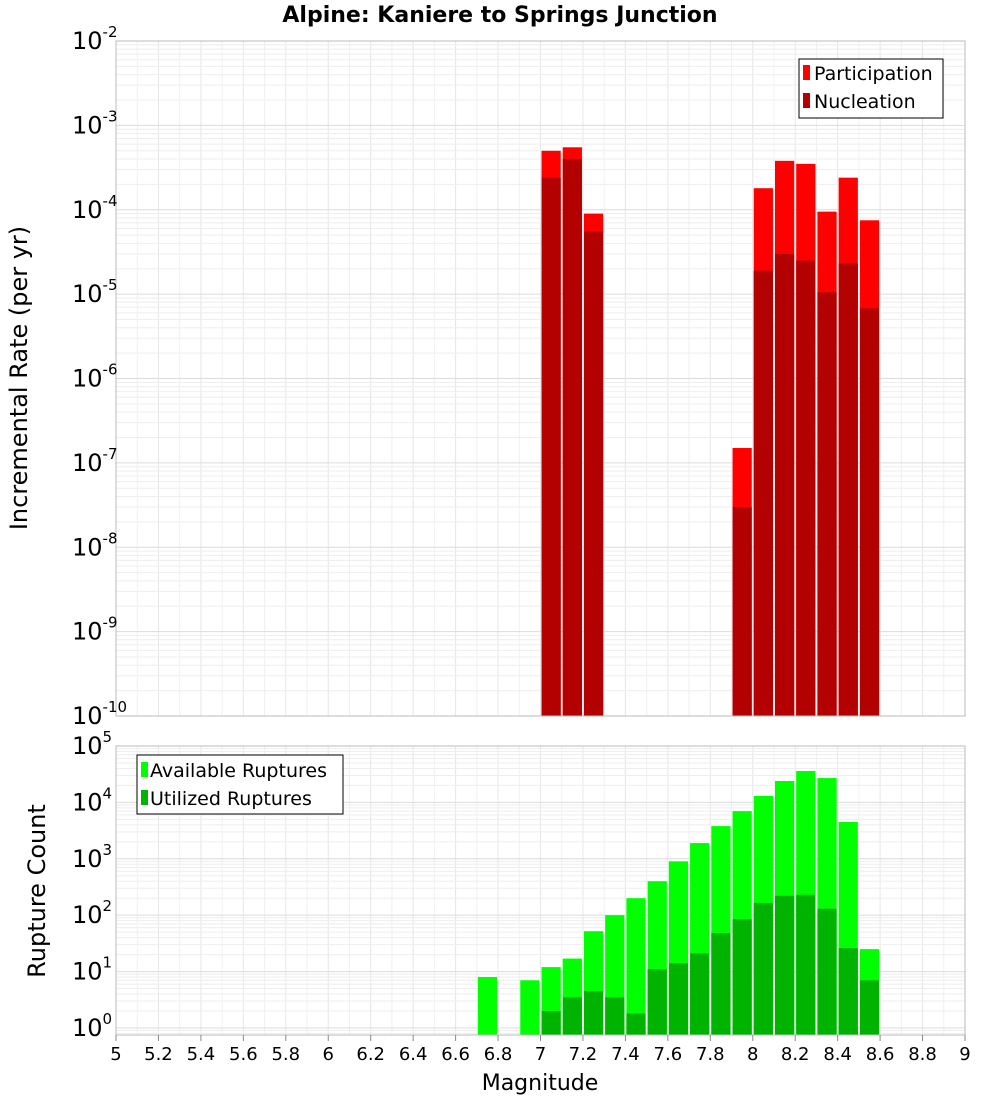  What do you see at coordinates (95, 461) in the screenshot?
I see `top-y-tick-label: 10⁻⁷` at bounding box center [95, 461].